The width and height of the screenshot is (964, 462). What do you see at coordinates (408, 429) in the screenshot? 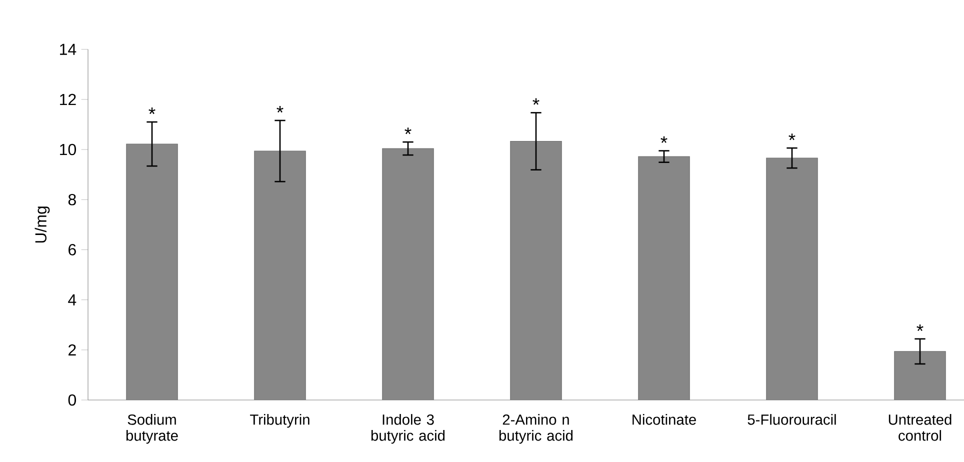
I see `x-tick-label: Indole 3 butyric acid` at bounding box center [408, 429].